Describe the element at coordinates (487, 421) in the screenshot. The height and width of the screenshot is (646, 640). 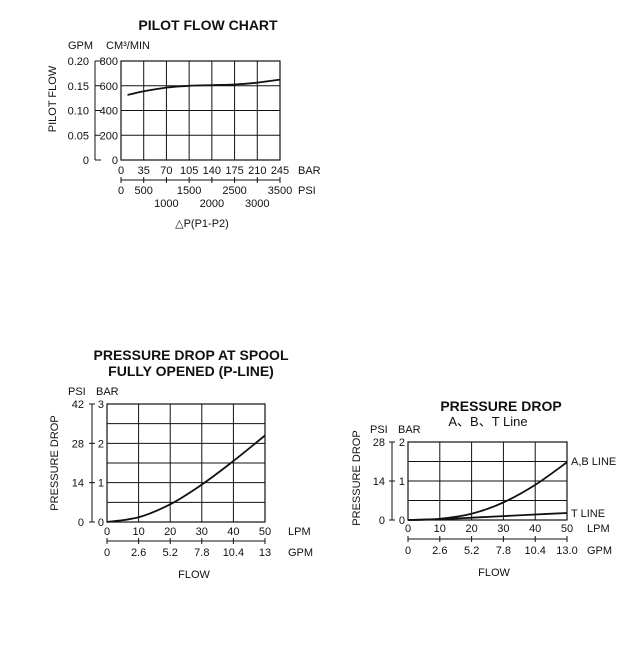
I see `chart-title-line-2: A、B、T Line` at that location.